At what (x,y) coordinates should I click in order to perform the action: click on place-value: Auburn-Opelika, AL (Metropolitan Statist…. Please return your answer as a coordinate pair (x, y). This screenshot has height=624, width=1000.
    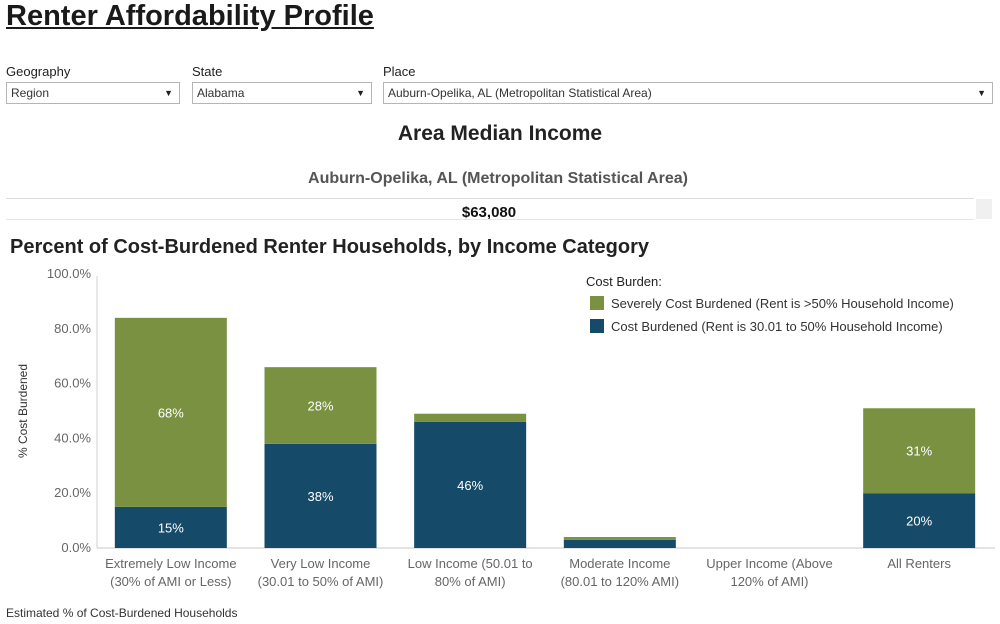
    Looking at the image, I should click on (520, 93).